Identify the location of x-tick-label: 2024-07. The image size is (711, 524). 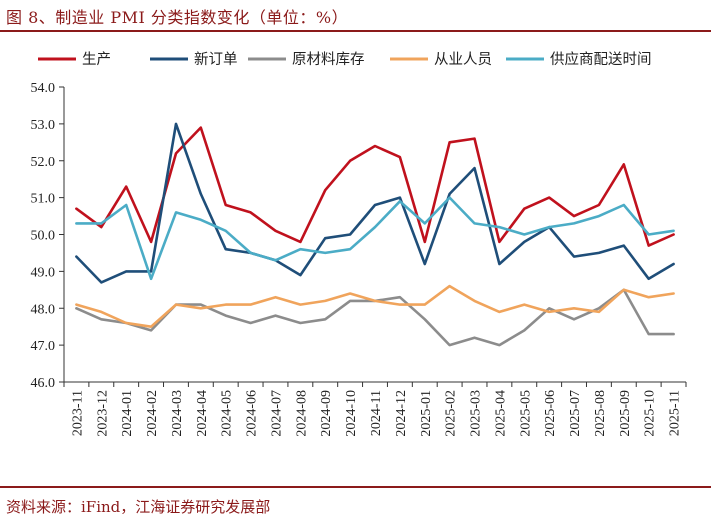
(276, 413).